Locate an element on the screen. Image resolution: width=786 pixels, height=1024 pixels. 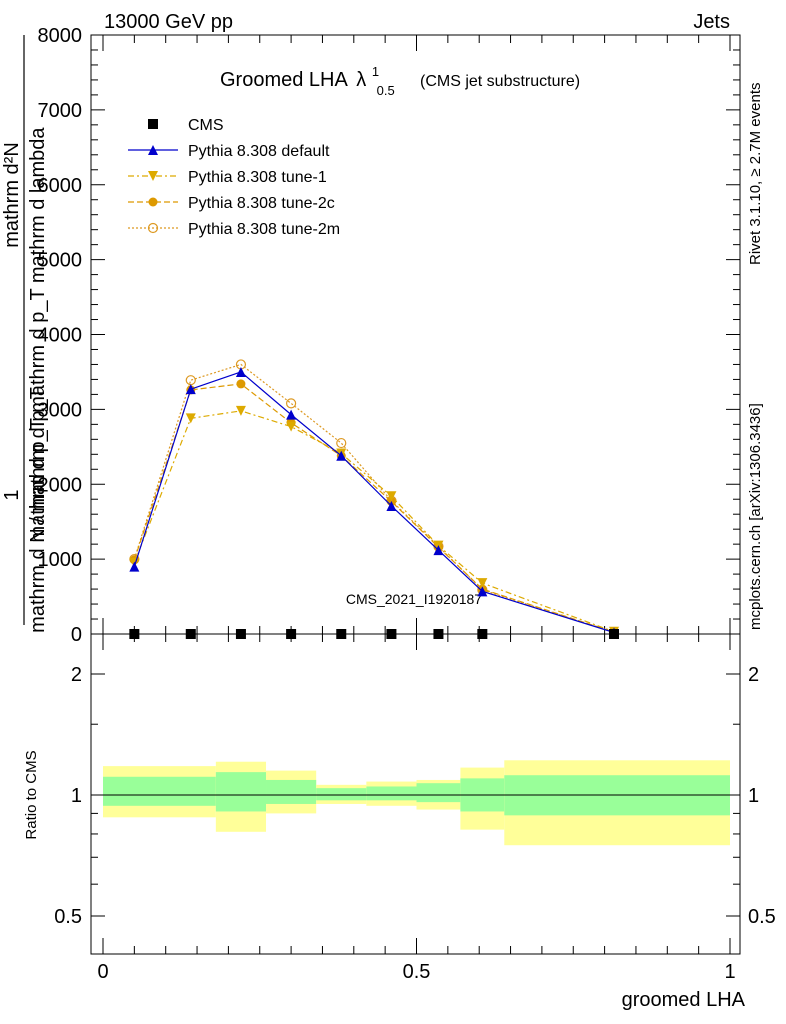
ratio-y-tick-label-right: 0.5 is located at coordinates (762, 917).